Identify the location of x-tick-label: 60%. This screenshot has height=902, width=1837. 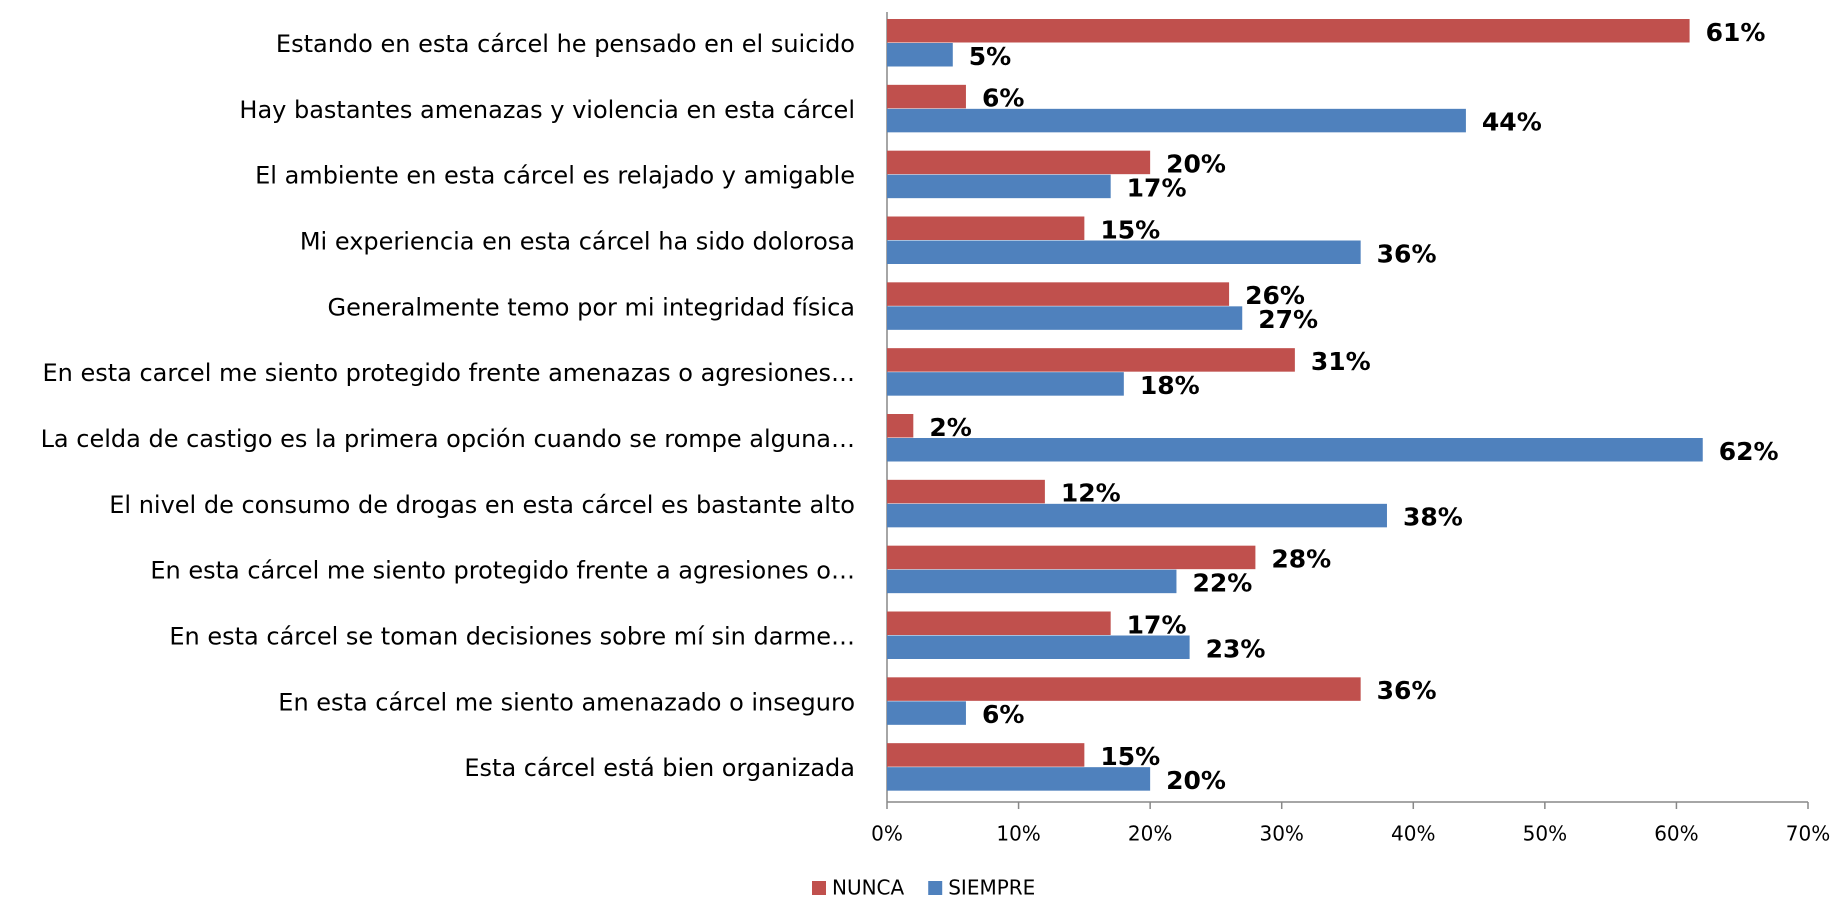
(1676, 834).